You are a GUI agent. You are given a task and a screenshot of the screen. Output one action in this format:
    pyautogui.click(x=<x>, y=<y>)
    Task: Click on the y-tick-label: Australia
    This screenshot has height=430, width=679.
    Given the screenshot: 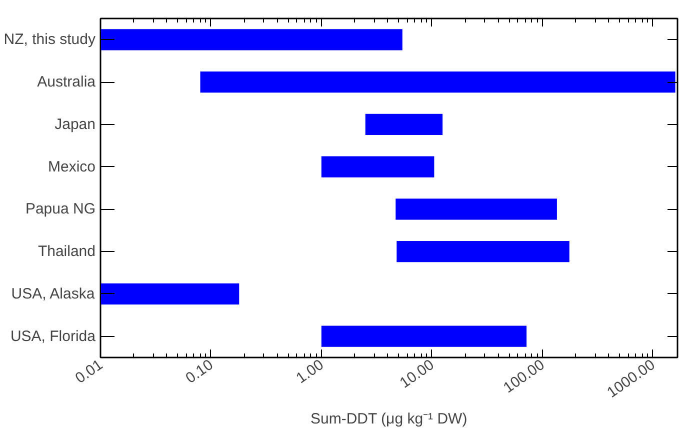 What is the action you would take?
    pyautogui.click(x=66, y=82)
    